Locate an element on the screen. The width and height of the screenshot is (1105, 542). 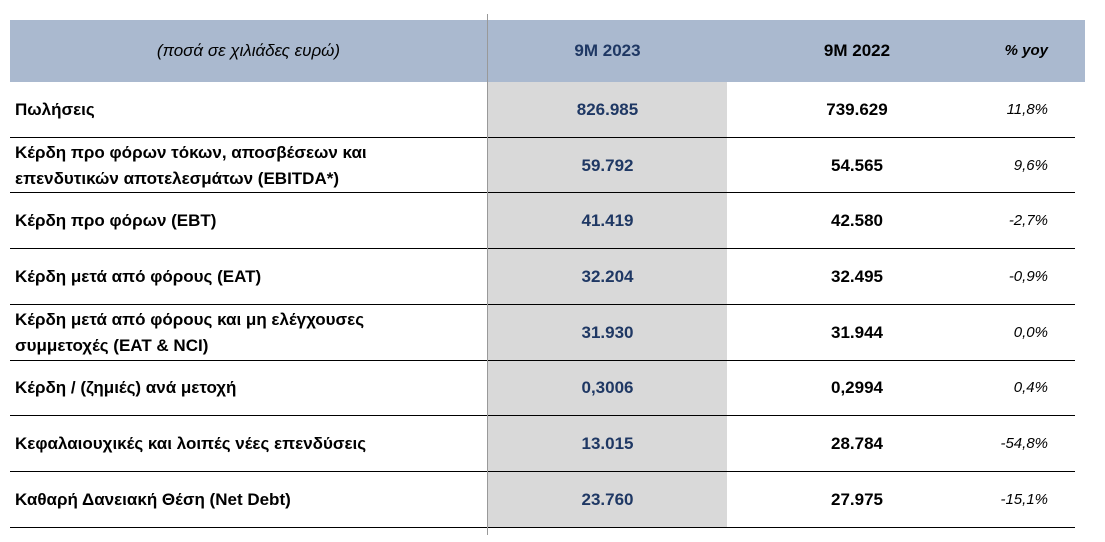
value-9m-2023: 32.204 is located at coordinates (607, 276).